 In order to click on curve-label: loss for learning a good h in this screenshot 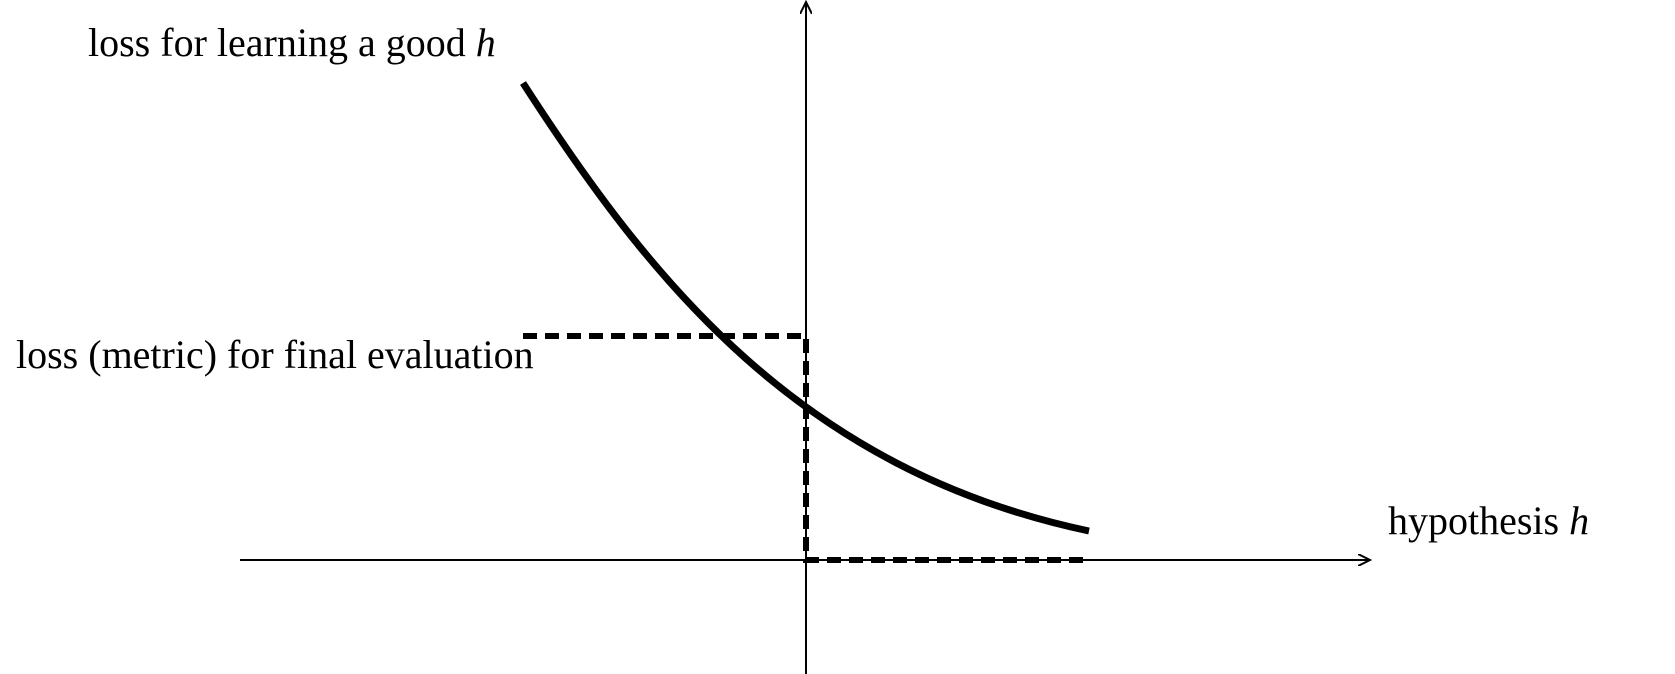, I will do `click(292, 42)`.